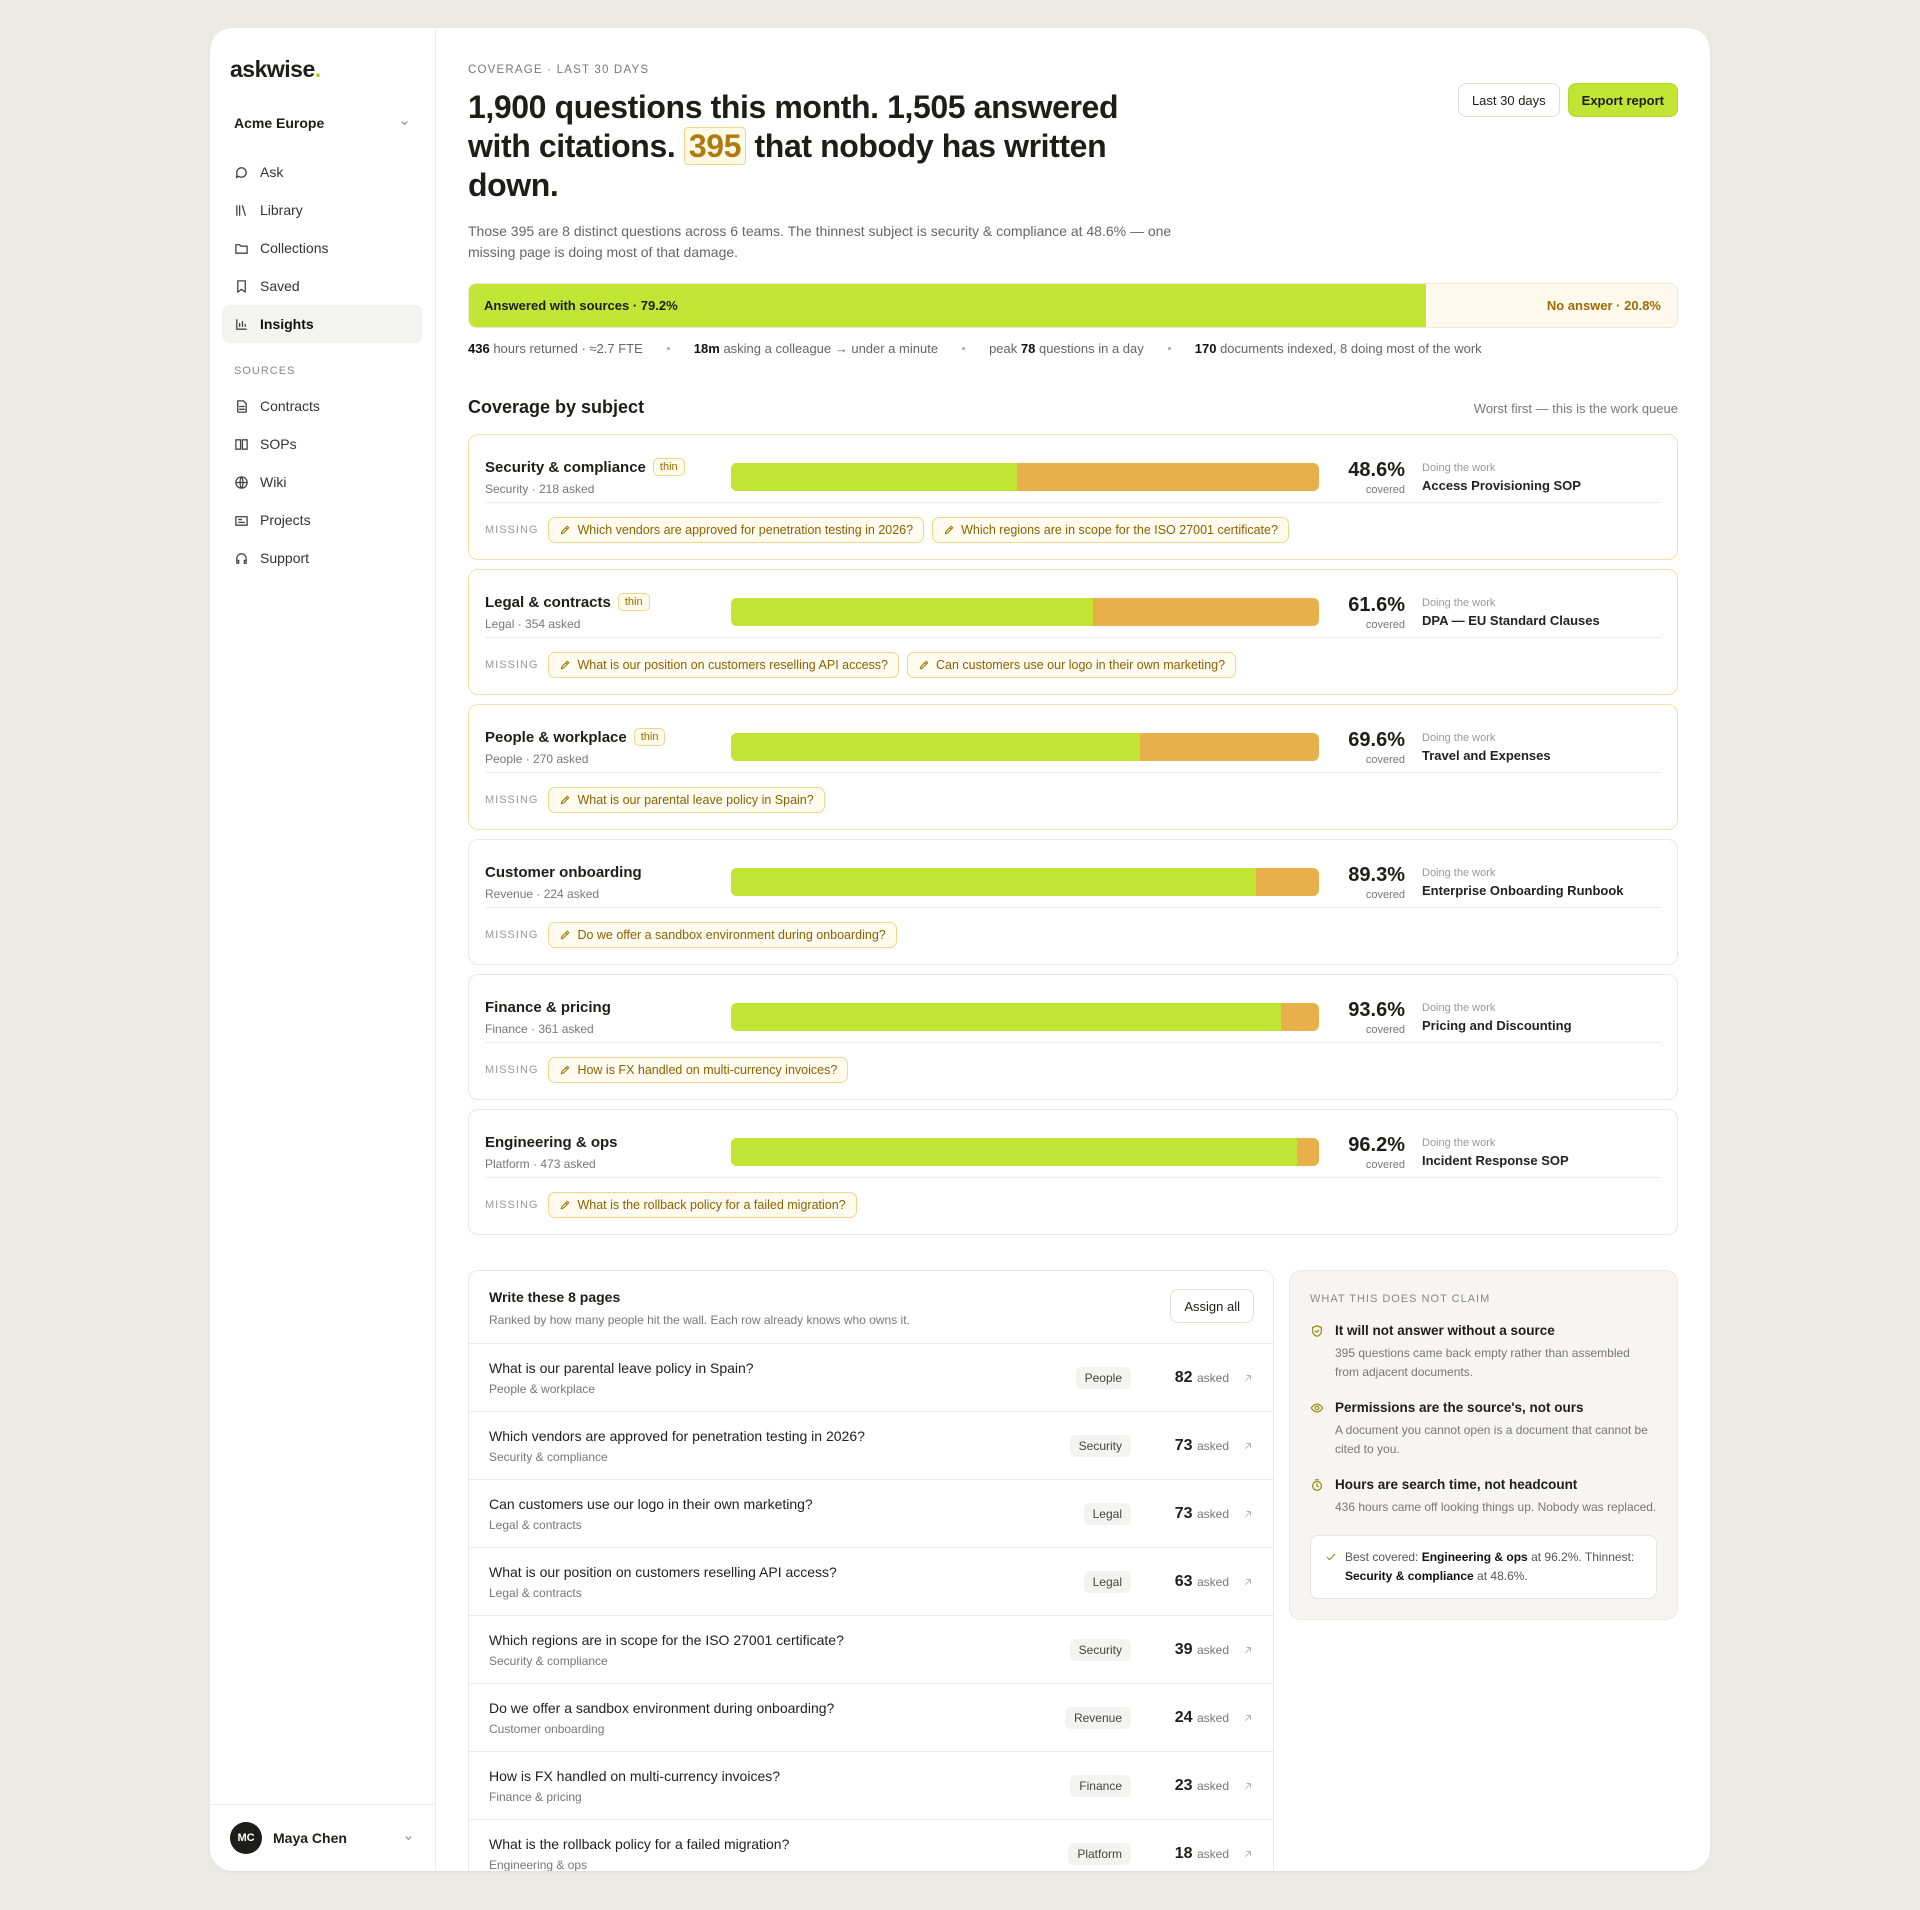 This screenshot has height=1910, width=1920. I want to click on doing-the-work: Doing the work Access Provisioning SOP, so click(1501, 477).